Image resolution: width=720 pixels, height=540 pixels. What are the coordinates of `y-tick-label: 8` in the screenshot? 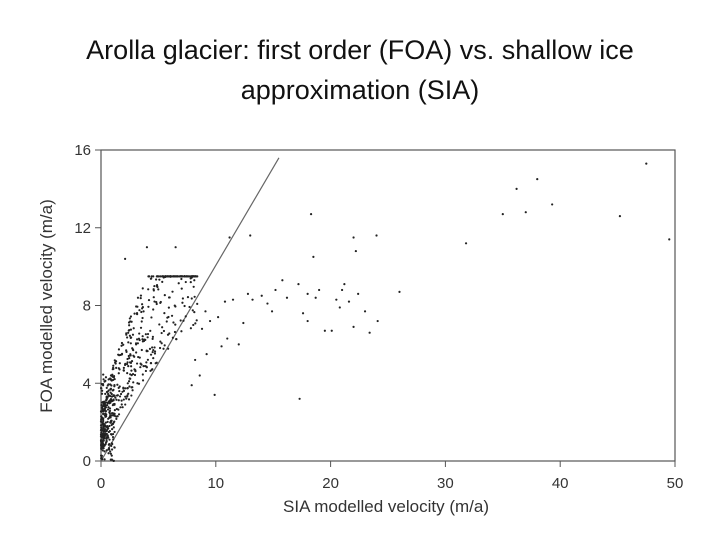 It's located at (87, 306).